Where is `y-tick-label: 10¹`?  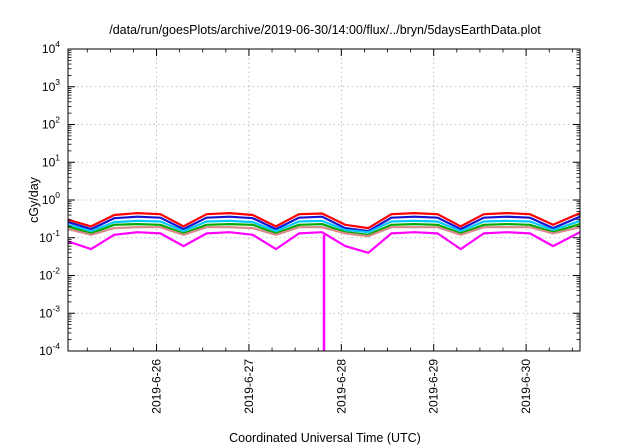 y-tick-label: 10¹ is located at coordinates (51, 160).